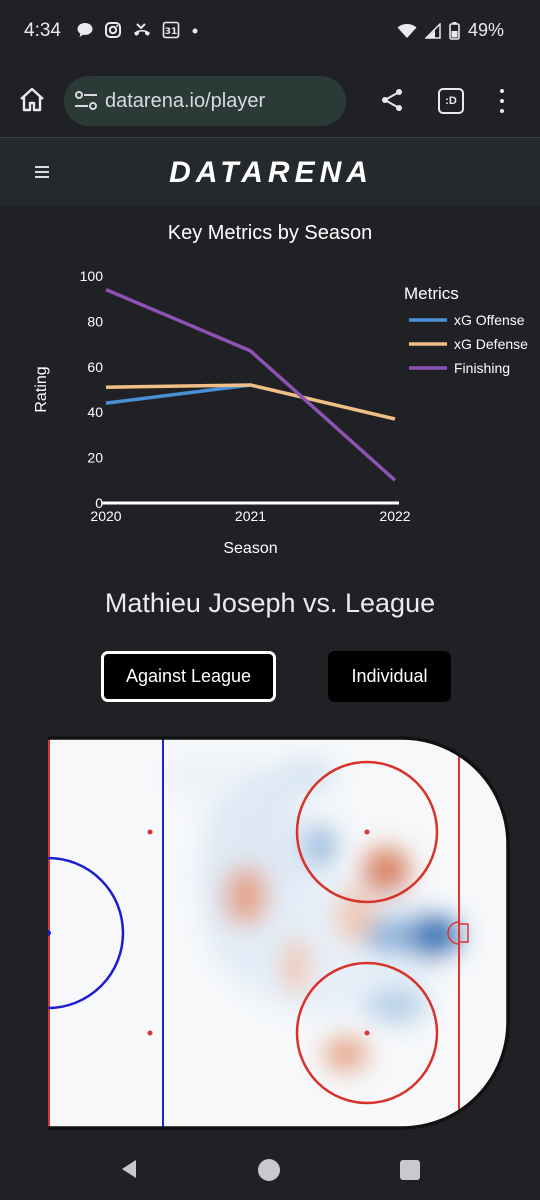  I want to click on y-tick-label: 80, so click(95, 321).